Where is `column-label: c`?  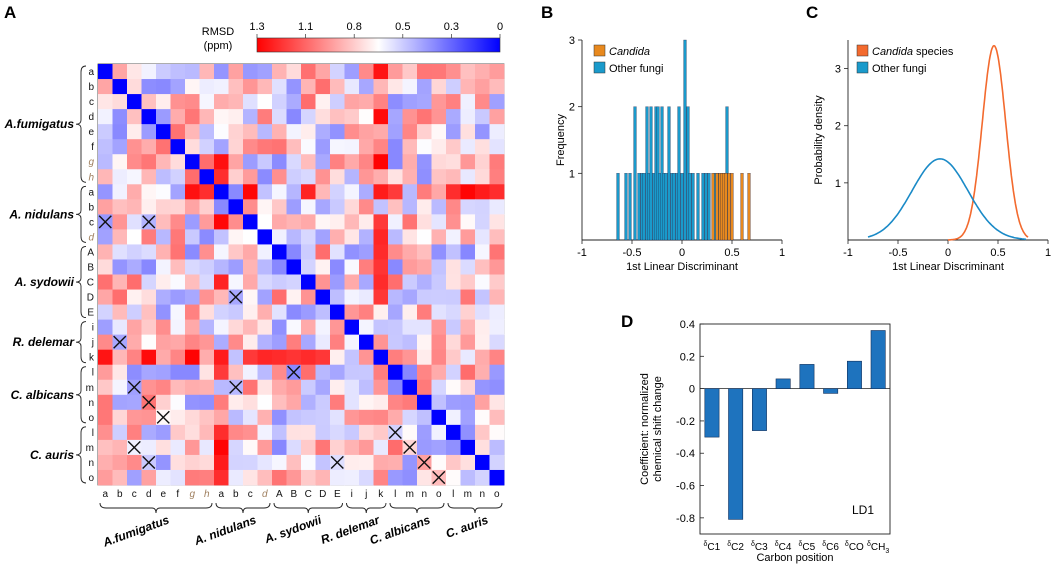 column-label: c is located at coordinates (134, 494).